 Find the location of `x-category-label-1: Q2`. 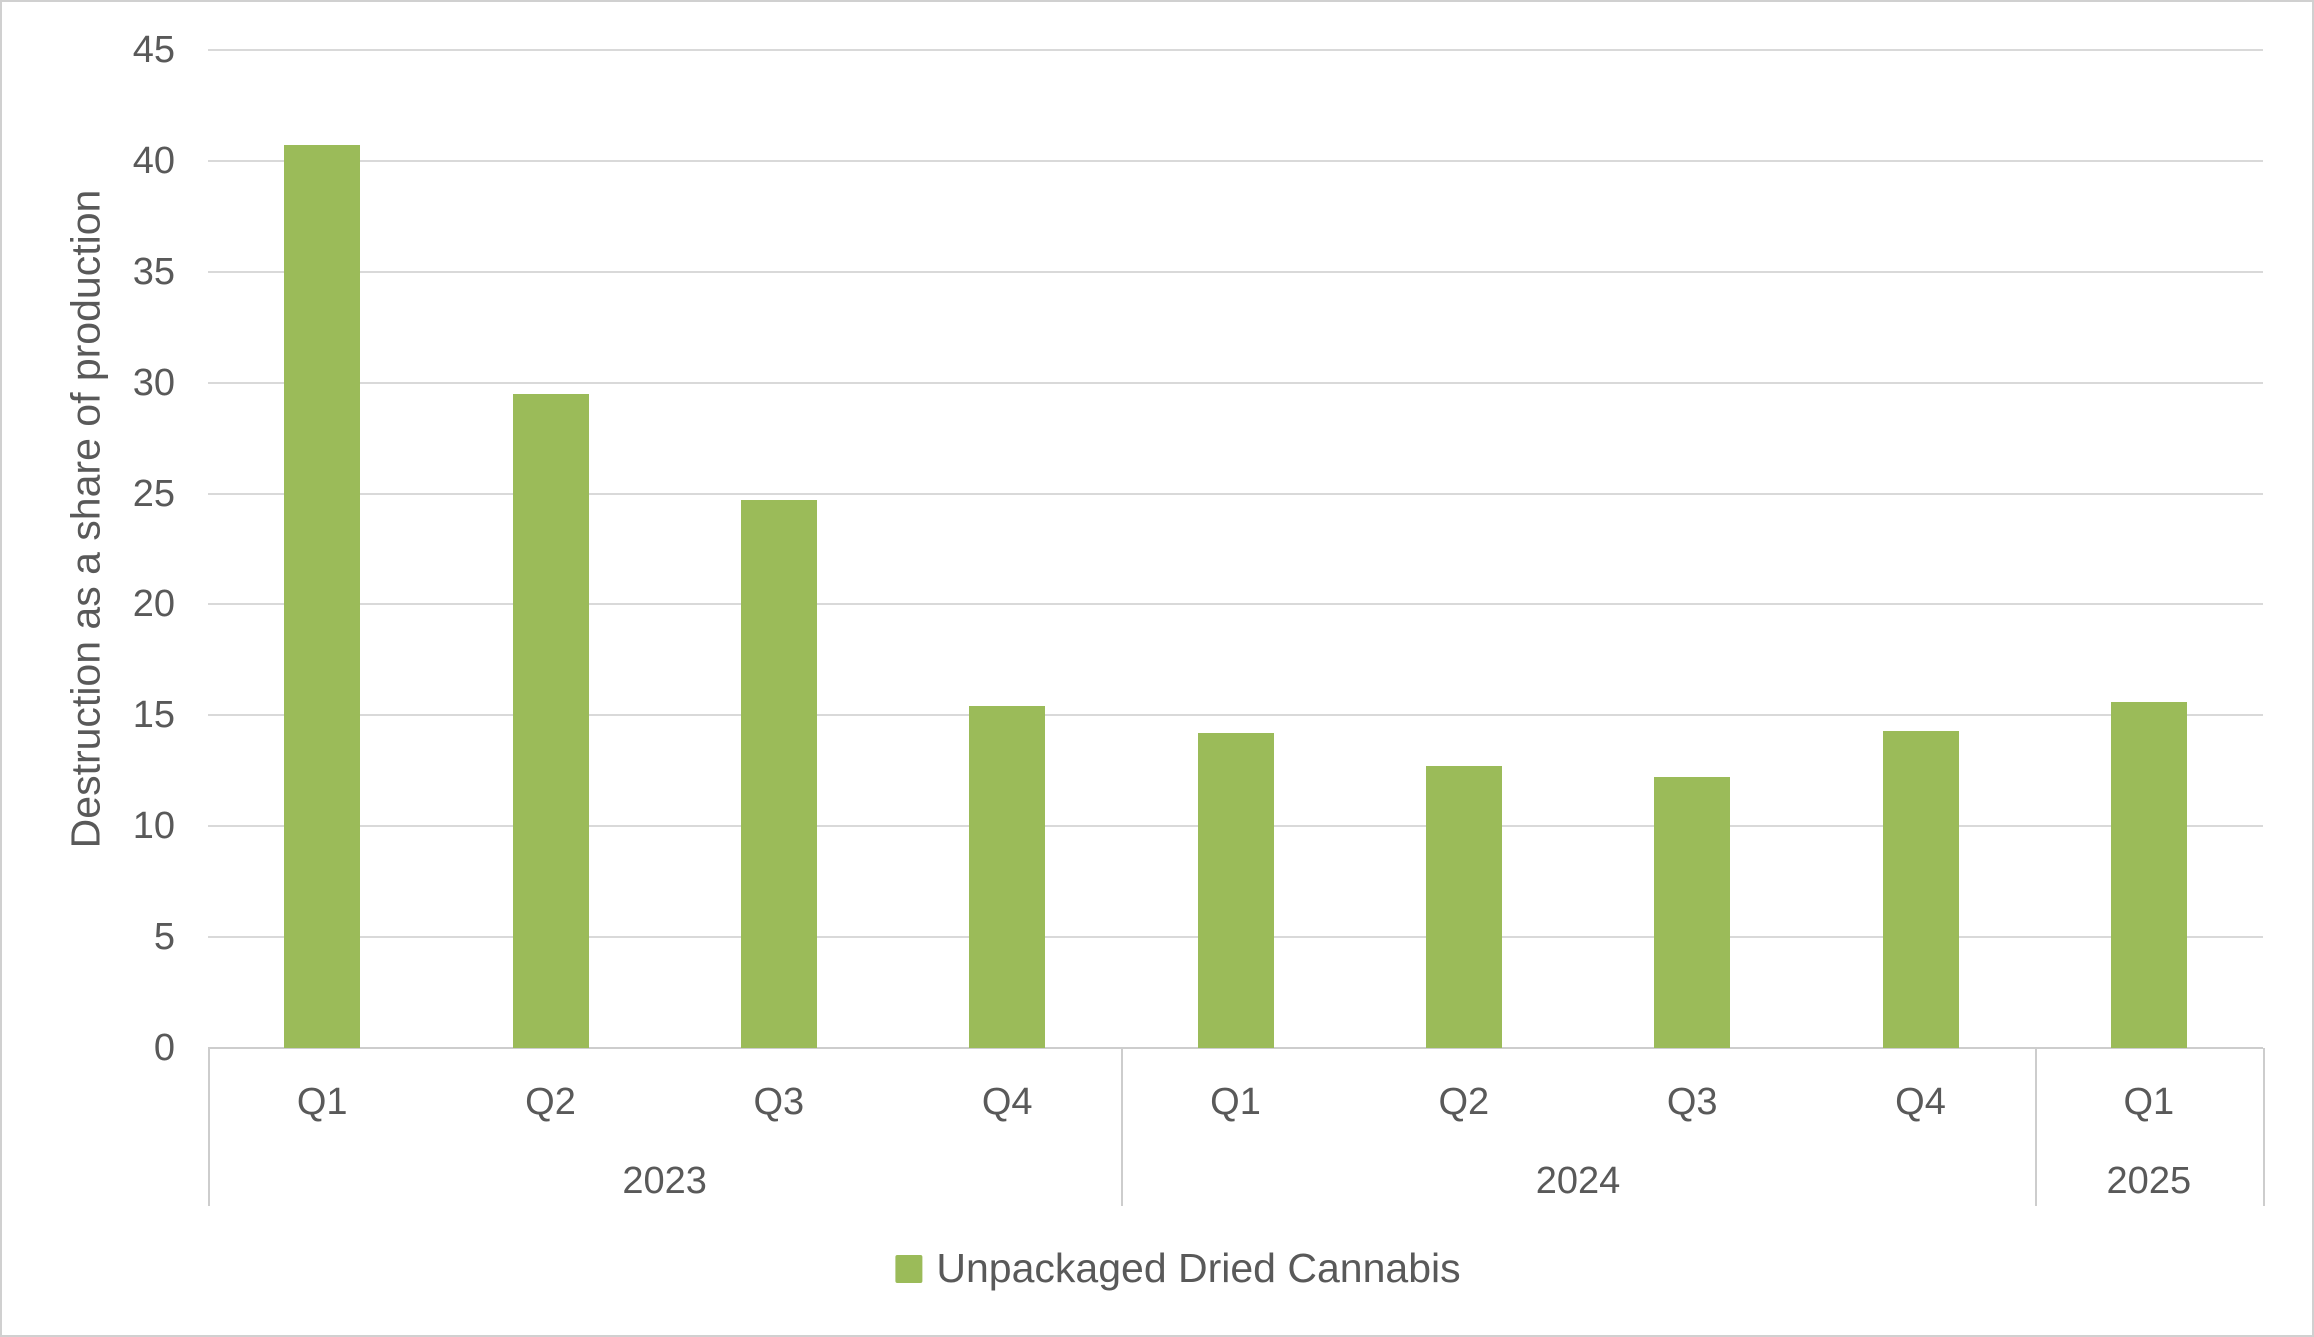

x-category-label-1: Q2 is located at coordinates (550, 1102).